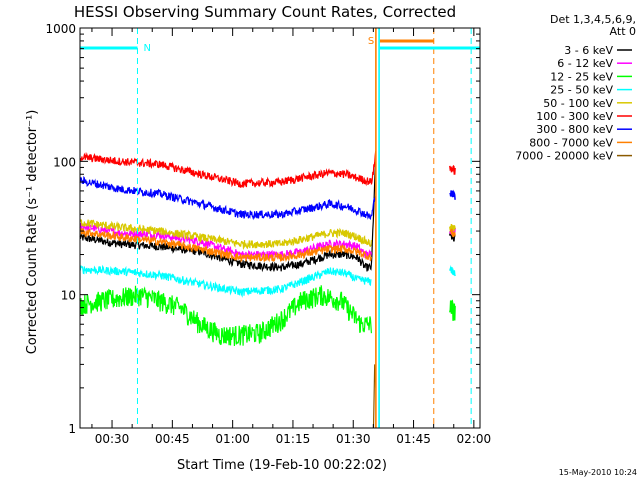 The image size is (640, 480). I want to click on legend-label: 100 - 300 keV, so click(574, 116).